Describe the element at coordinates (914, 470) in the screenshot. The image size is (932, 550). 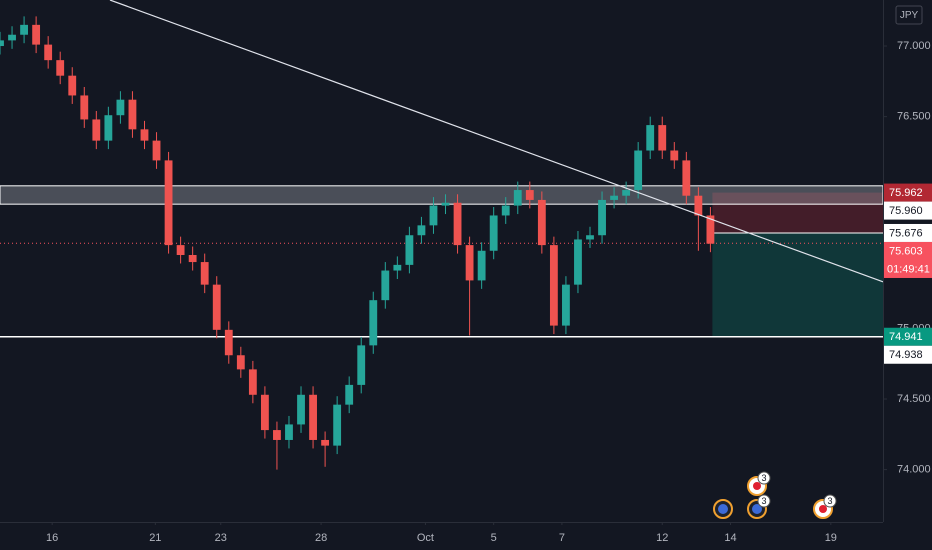
I see `y-tick-label: 74.000` at that location.